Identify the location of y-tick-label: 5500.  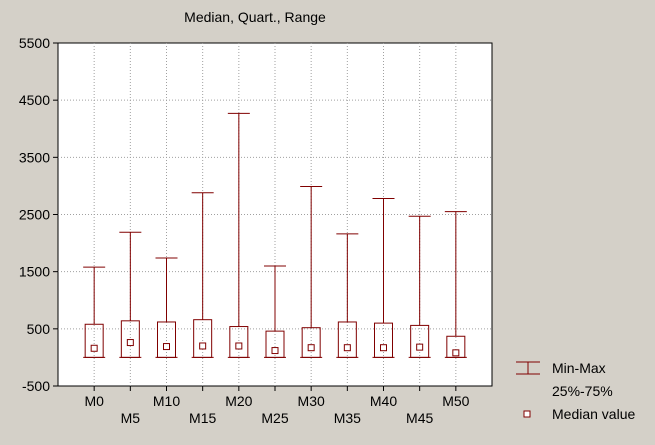
(34, 43).